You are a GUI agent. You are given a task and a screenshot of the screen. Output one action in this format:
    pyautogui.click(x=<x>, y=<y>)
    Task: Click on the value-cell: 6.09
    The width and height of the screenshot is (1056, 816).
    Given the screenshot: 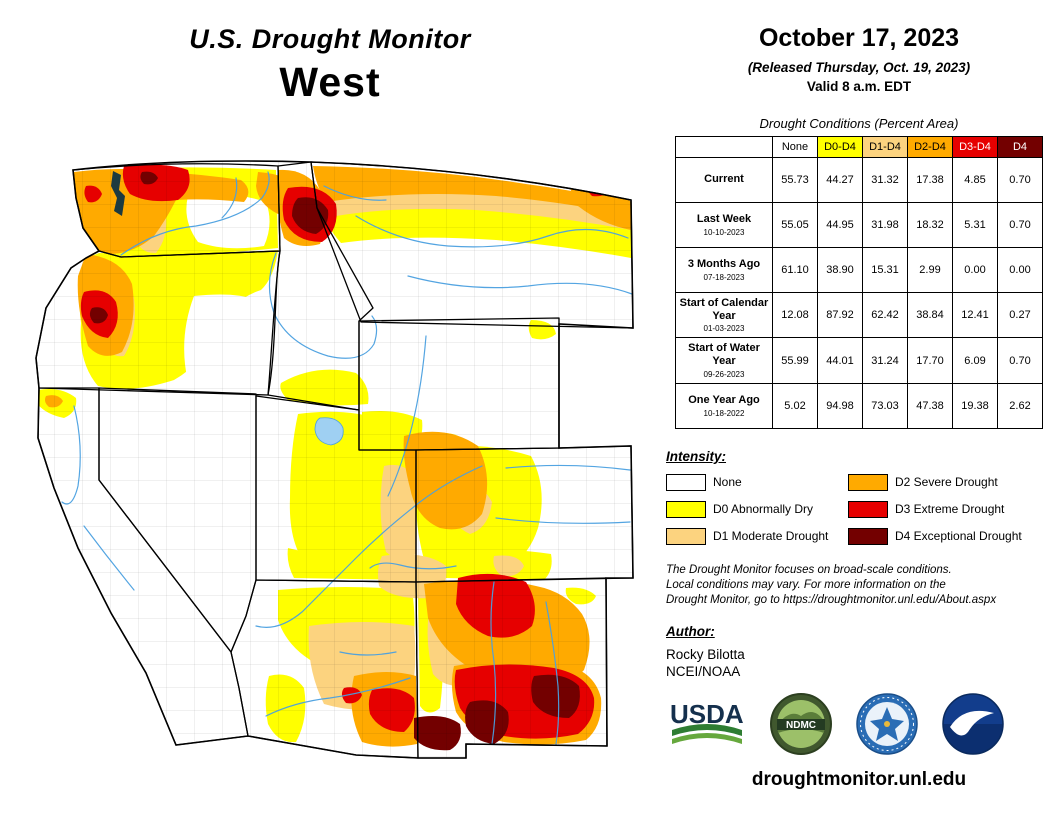 What is the action you would take?
    pyautogui.click(x=975, y=360)
    